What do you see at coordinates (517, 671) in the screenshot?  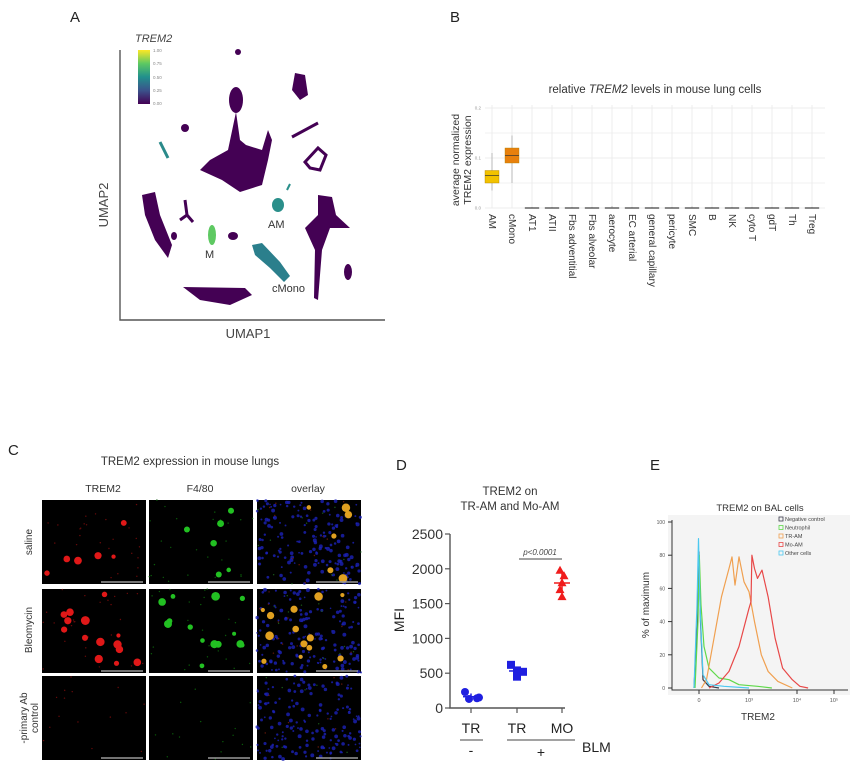 I see `data-point` at bounding box center [517, 671].